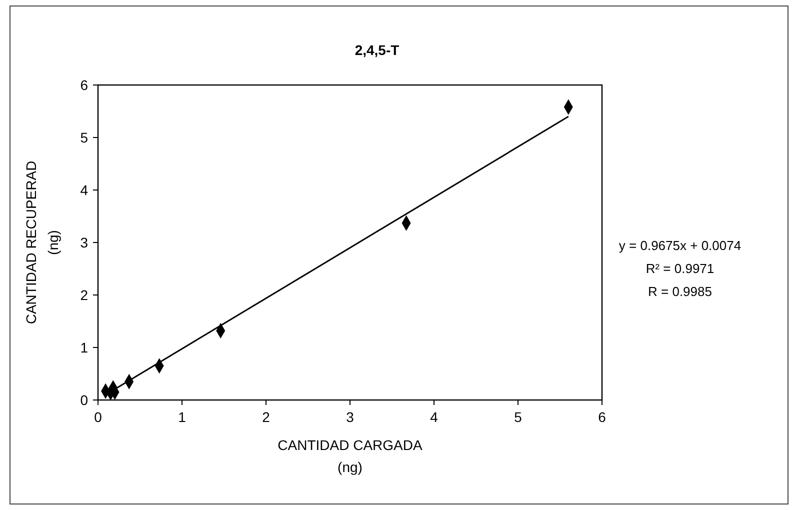 The height and width of the screenshot is (510, 795). I want to click on x-tick-label: 4, so click(434, 417).